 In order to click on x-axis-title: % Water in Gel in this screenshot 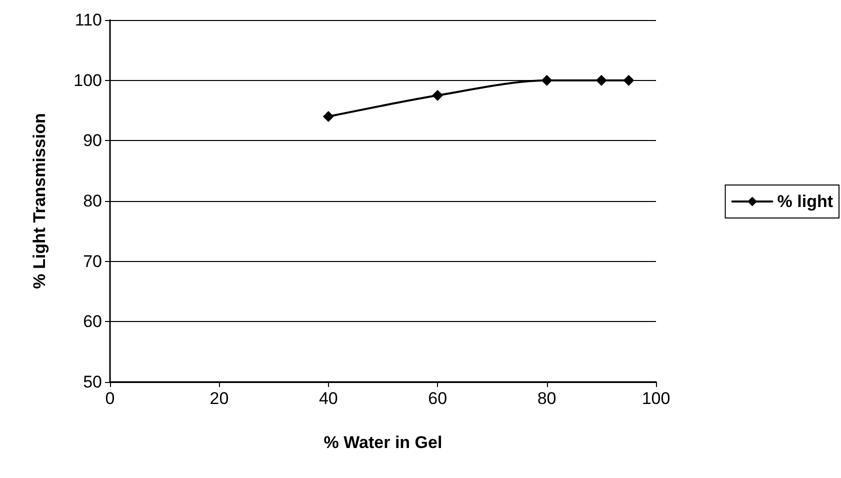, I will do `click(383, 442)`.